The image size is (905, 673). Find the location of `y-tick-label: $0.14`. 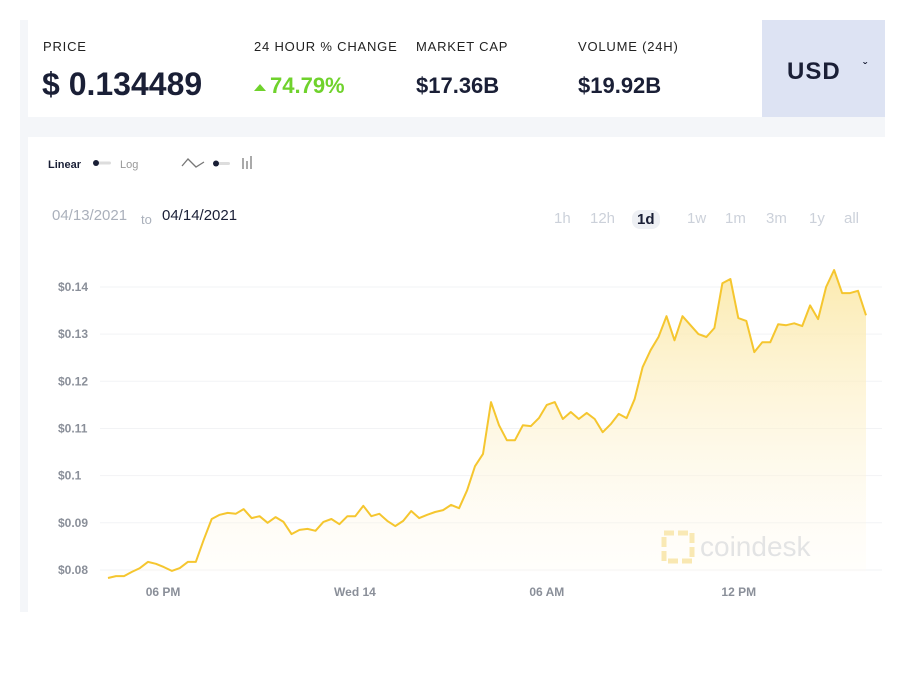

y-tick-label: $0.14 is located at coordinates (73, 287).